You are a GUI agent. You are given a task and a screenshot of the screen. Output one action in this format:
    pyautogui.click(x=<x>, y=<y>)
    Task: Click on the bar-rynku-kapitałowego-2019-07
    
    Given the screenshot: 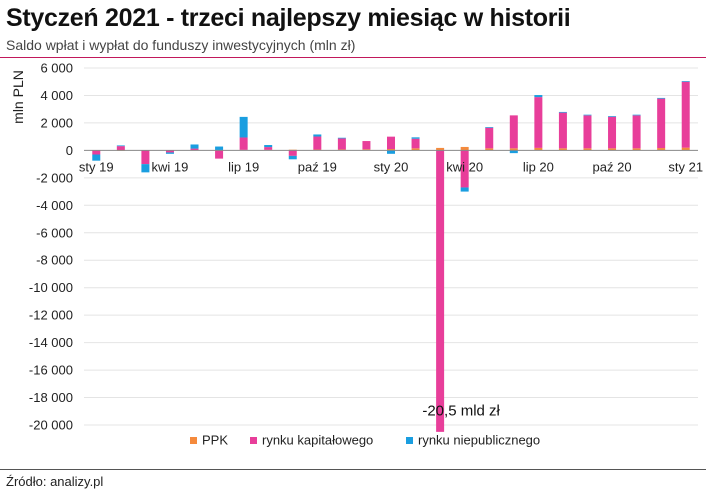 What is the action you would take?
    pyautogui.click(x=243, y=143)
    